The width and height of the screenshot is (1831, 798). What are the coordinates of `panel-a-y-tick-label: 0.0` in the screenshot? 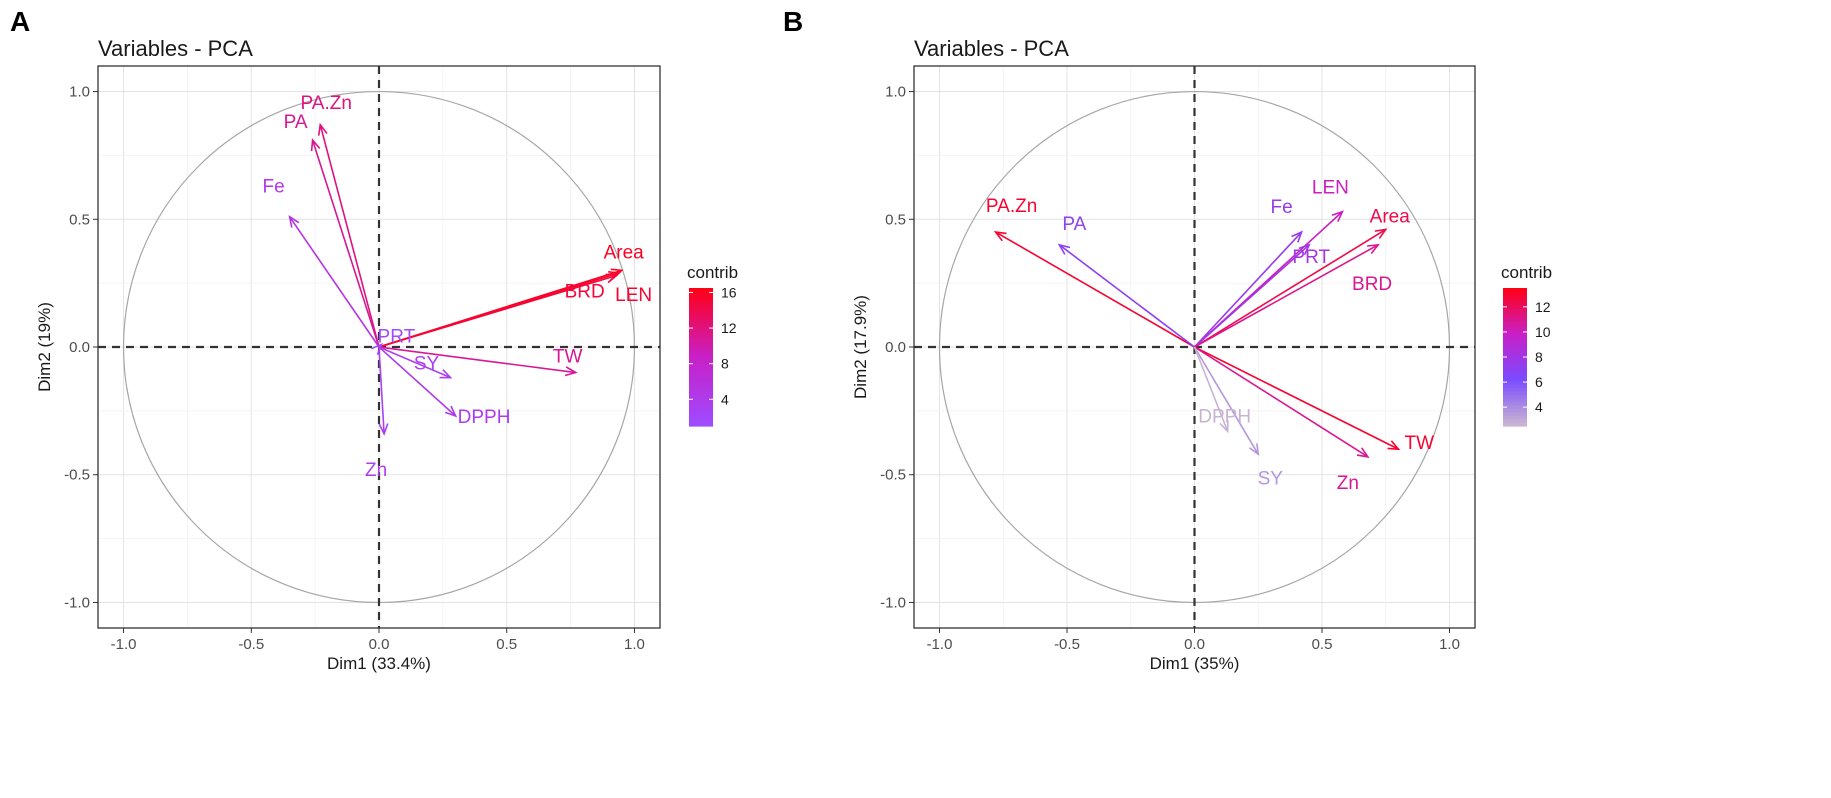 It's located at (79, 347).